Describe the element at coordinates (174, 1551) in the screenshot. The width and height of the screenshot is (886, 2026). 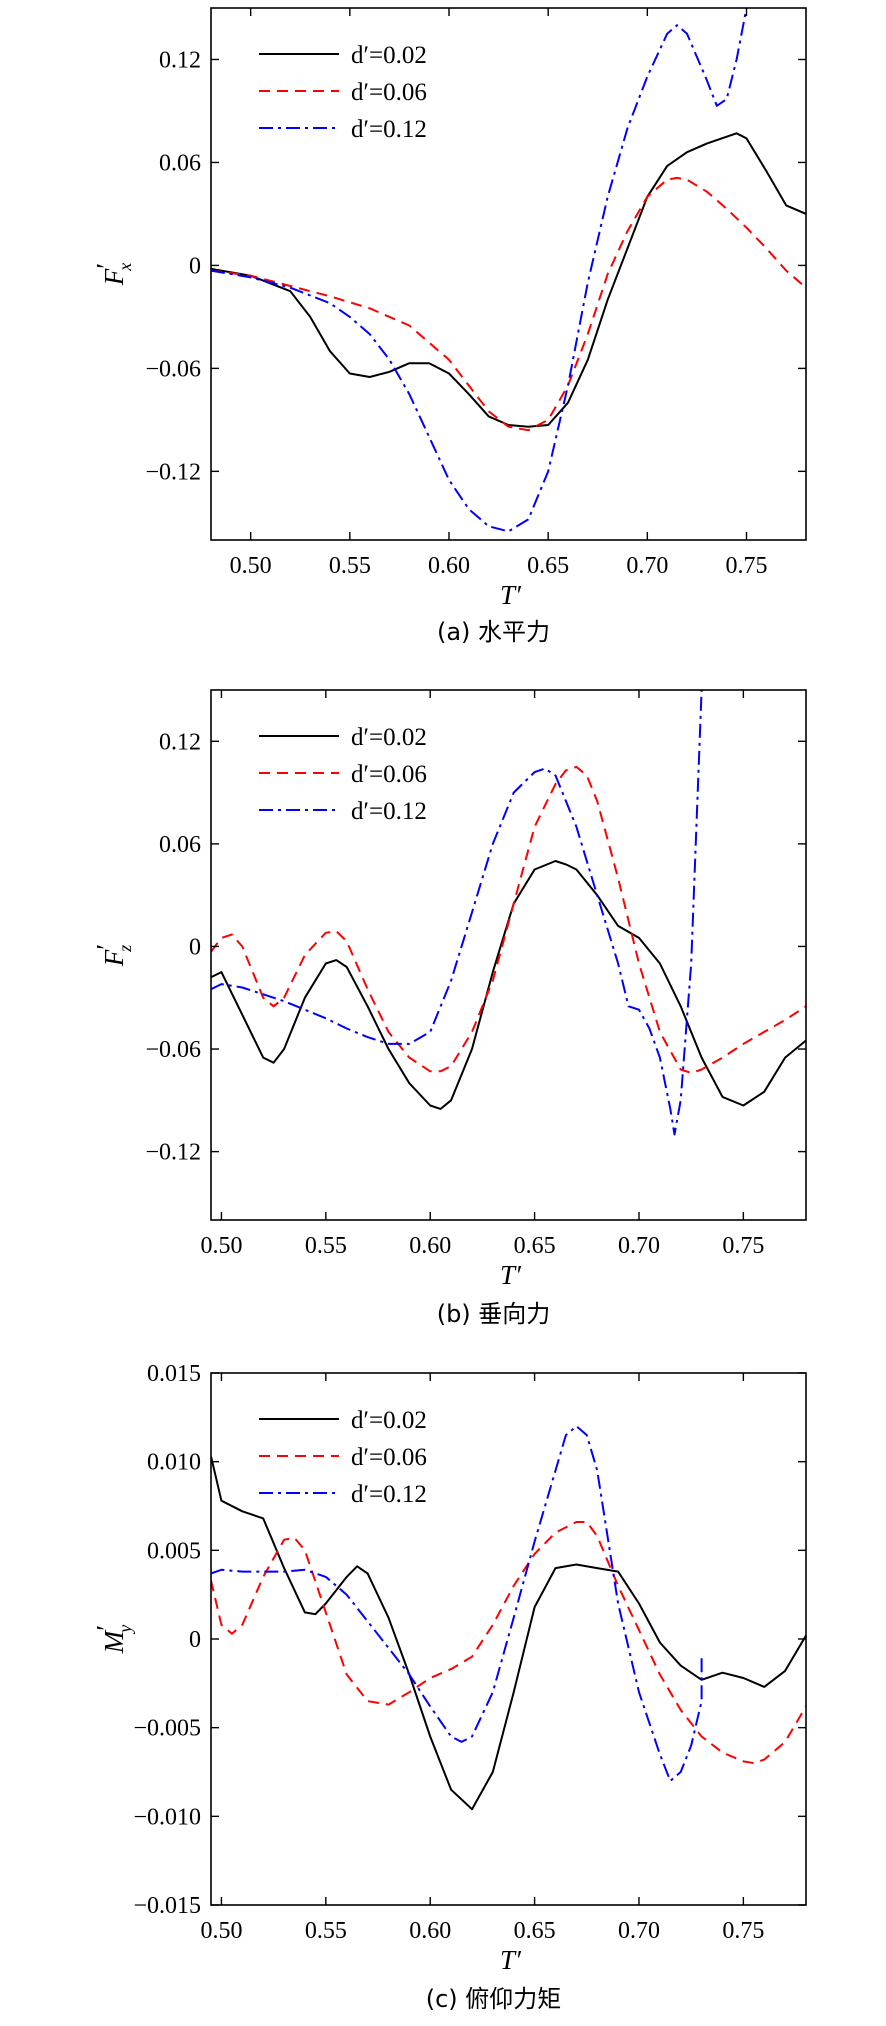
I see `y-tick-label: 0.005` at that location.